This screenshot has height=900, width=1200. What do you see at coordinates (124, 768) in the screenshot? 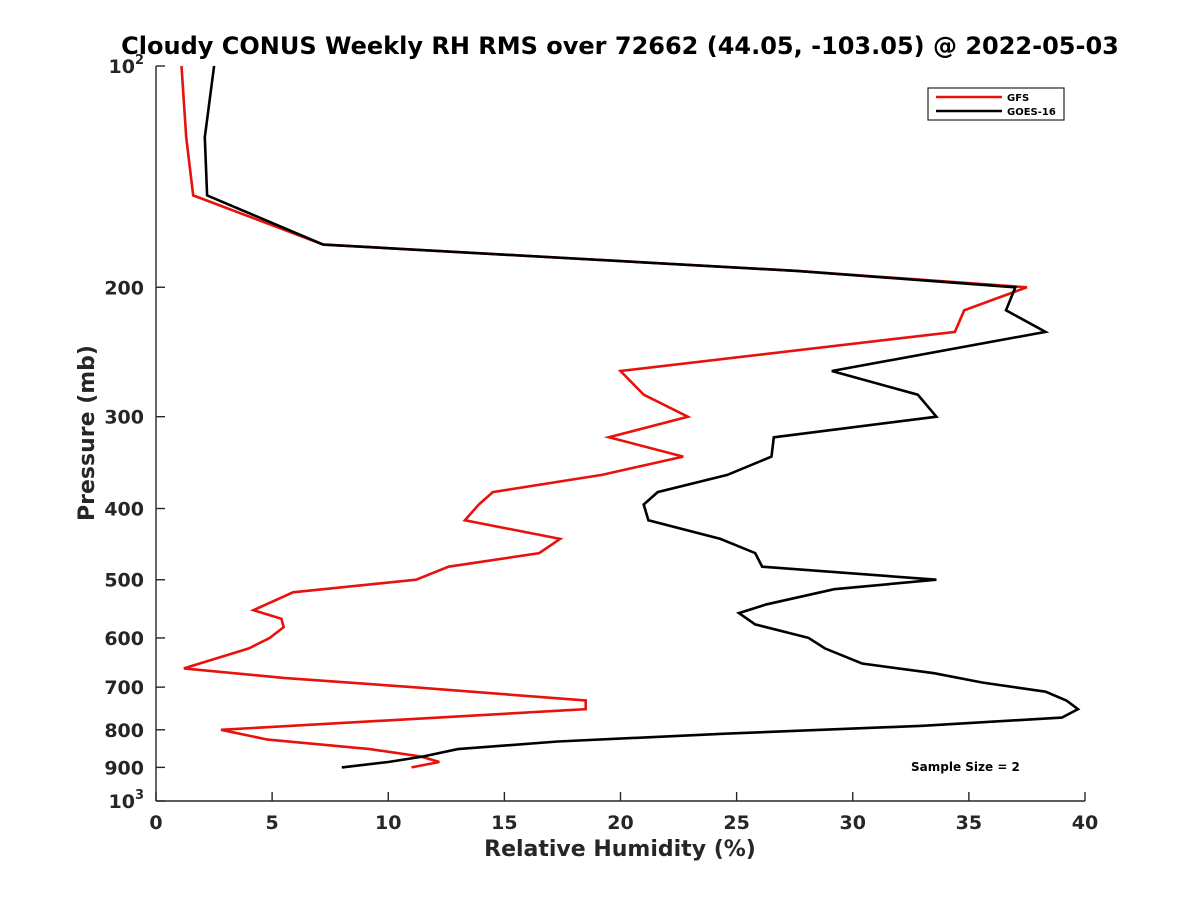
I see `y-tick-label: 900` at bounding box center [124, 768].